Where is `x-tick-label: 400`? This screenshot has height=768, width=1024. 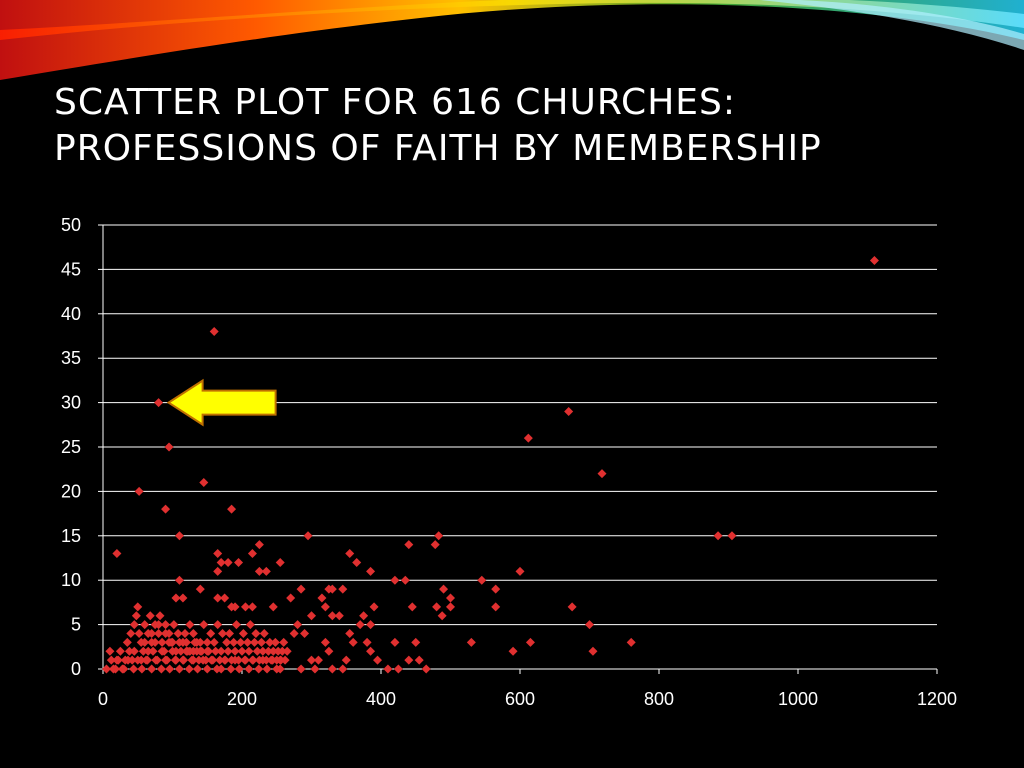
x-tick-label: 400 is located at coordinates (381, 699).